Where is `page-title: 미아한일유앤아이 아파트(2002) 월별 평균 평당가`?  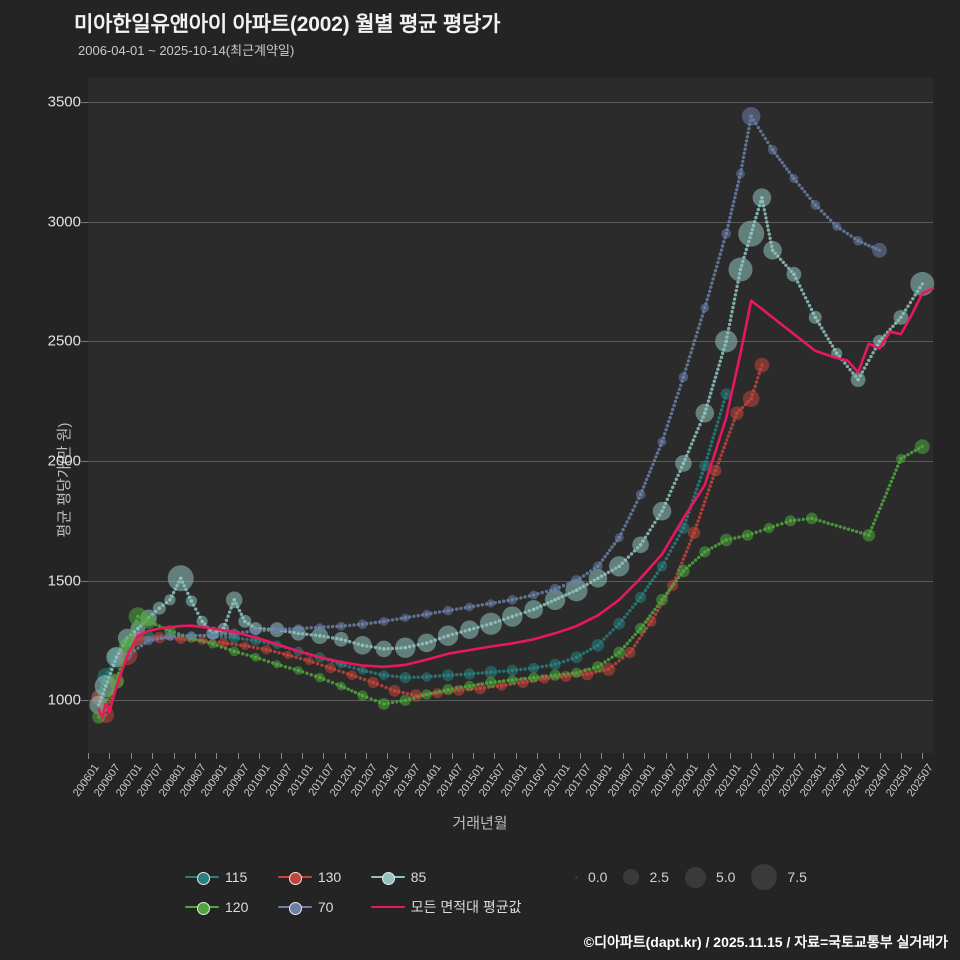 page-title: 미아한일유앤아이 아파트(2002) 월별 평균 평당가 is located at coordinates (287, 24).